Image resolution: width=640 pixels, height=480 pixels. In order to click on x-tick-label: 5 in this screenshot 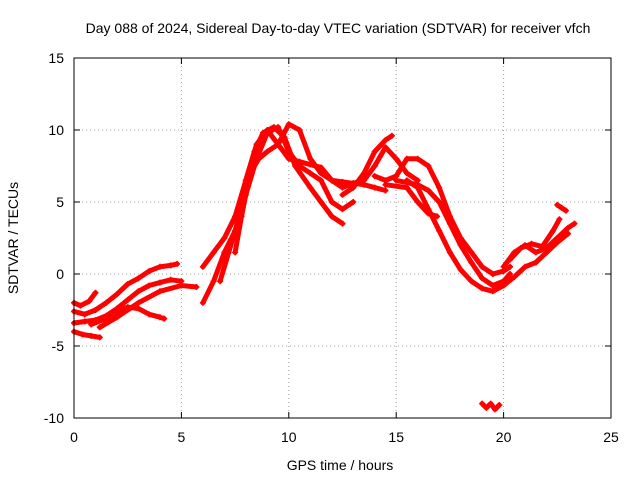, I will do `click(182, 437)`.